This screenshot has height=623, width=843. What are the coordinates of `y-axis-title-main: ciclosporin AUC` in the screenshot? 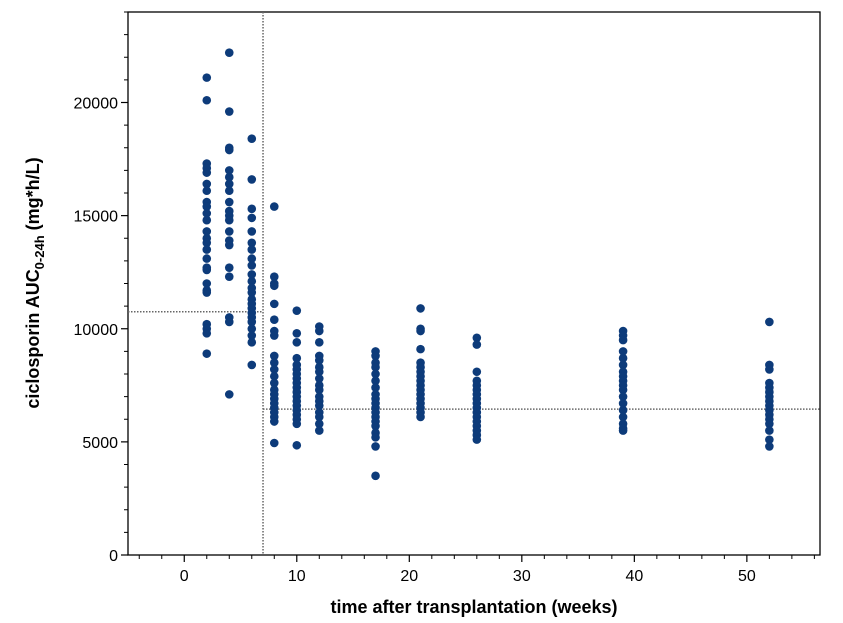 It's located at (33, 338).